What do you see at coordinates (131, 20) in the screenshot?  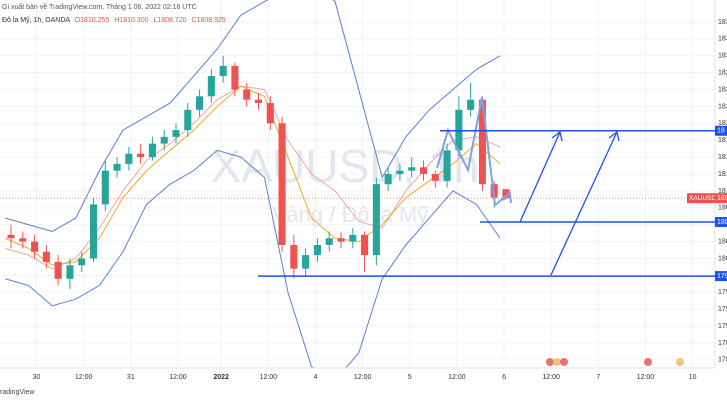 I see `ohlc-high: H1810.300` at bounding box center [131, 20].